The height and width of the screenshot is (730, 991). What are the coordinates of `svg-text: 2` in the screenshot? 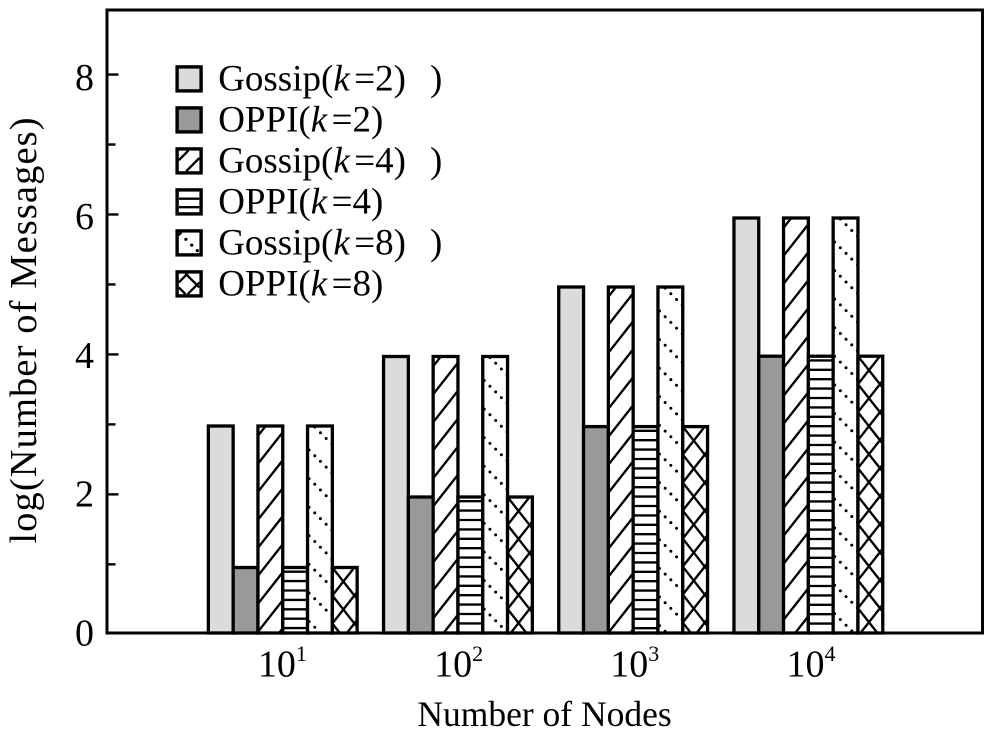 It's located at (84, 495).